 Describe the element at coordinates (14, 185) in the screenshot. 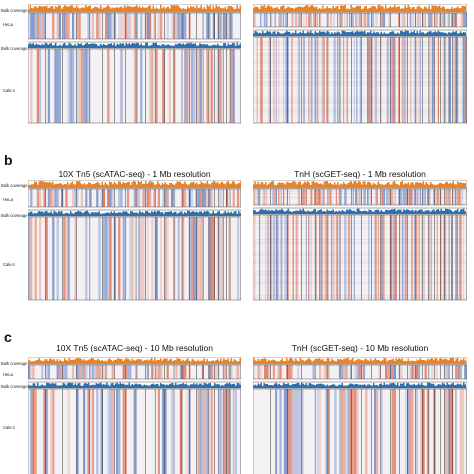

I see `panel-b-bulk-label-1: Bulk coverage` at that location.